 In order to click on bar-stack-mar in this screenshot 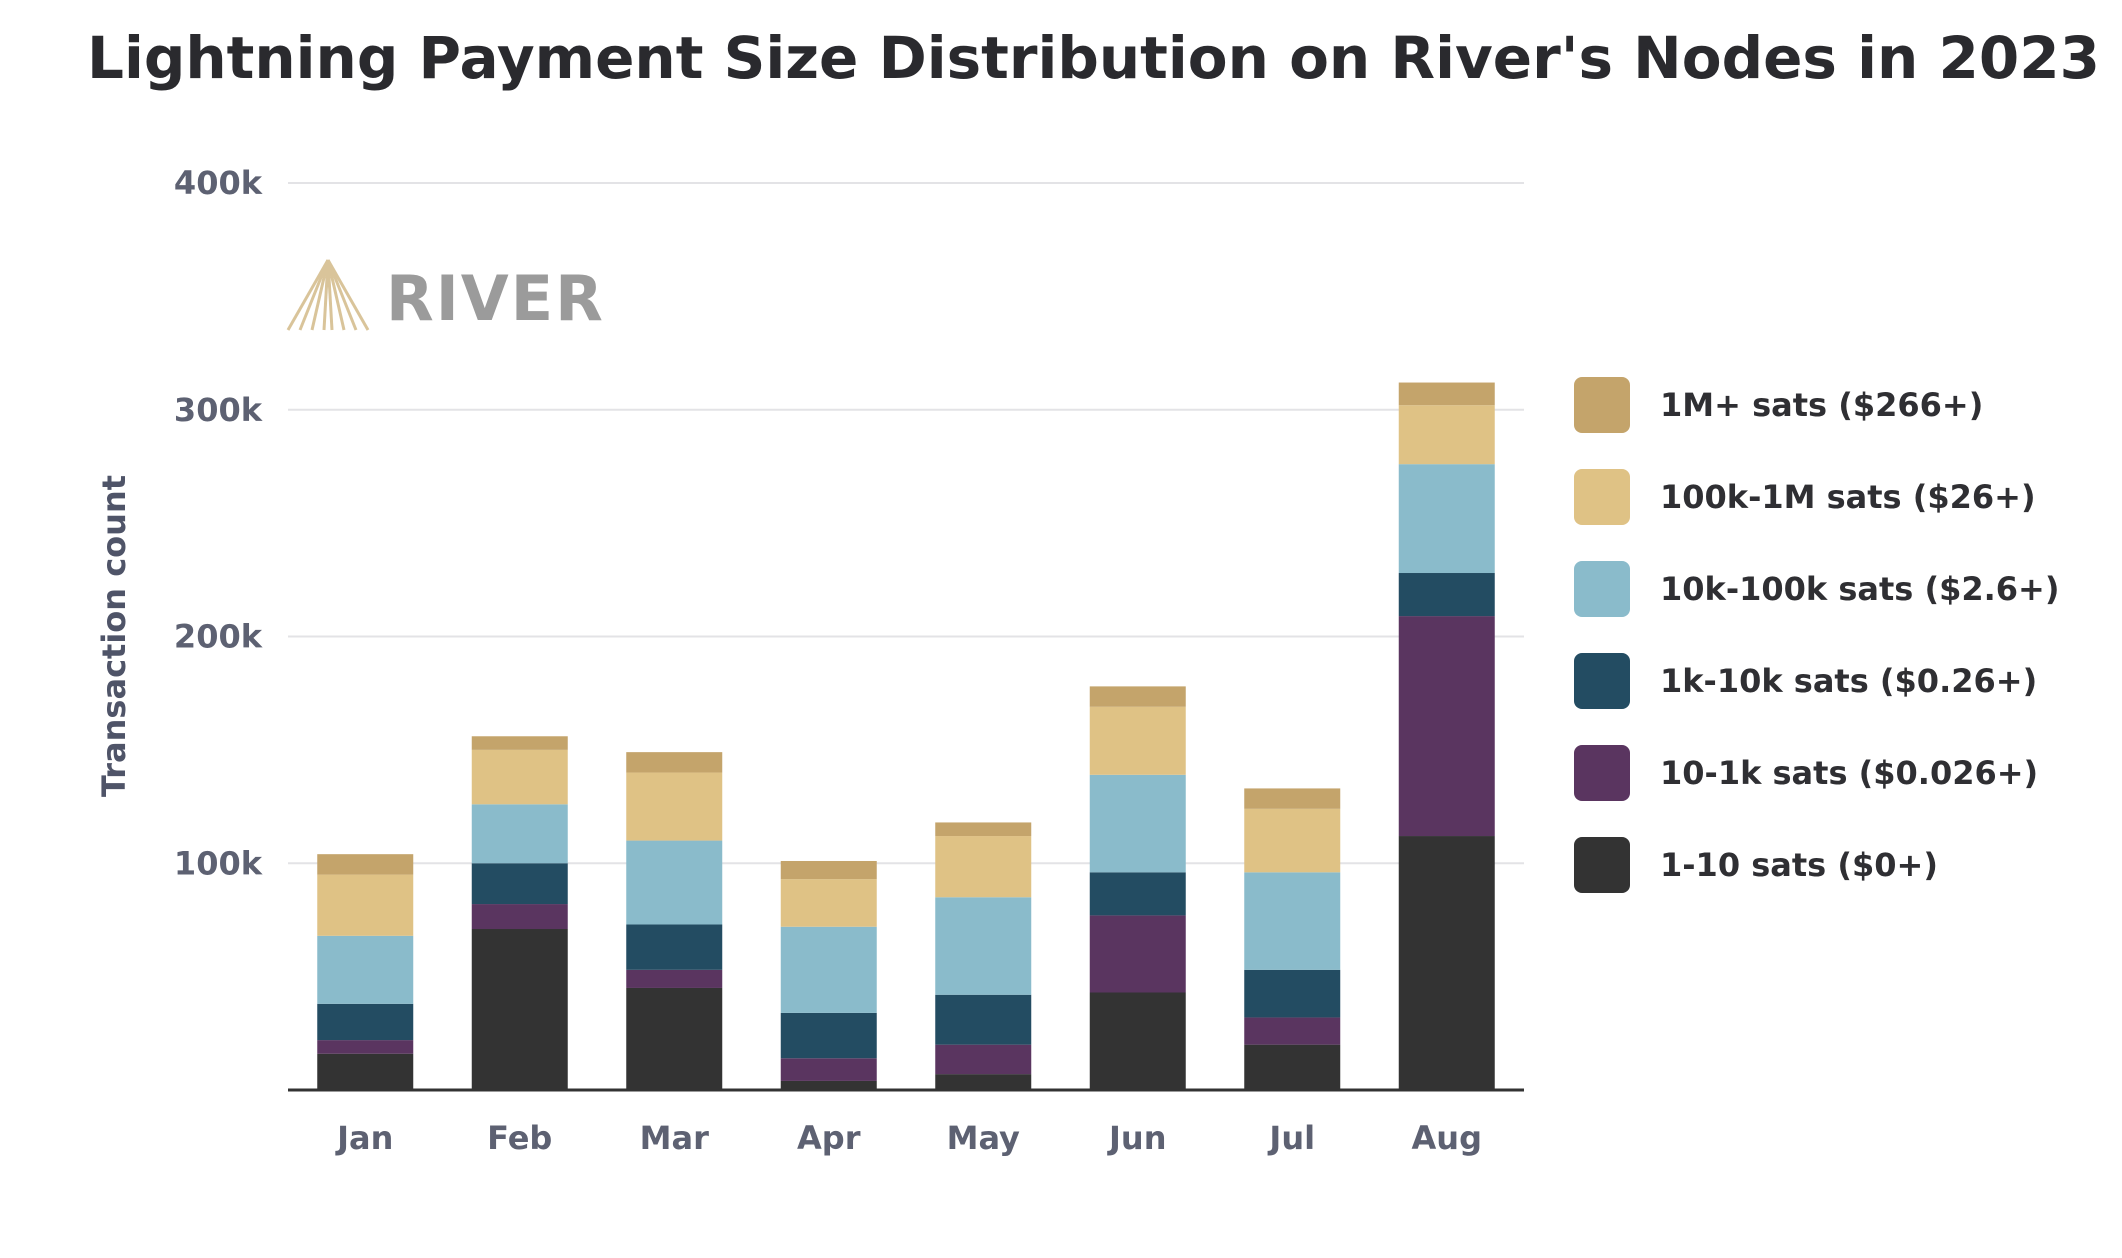, I will do `click(674, 921)`.